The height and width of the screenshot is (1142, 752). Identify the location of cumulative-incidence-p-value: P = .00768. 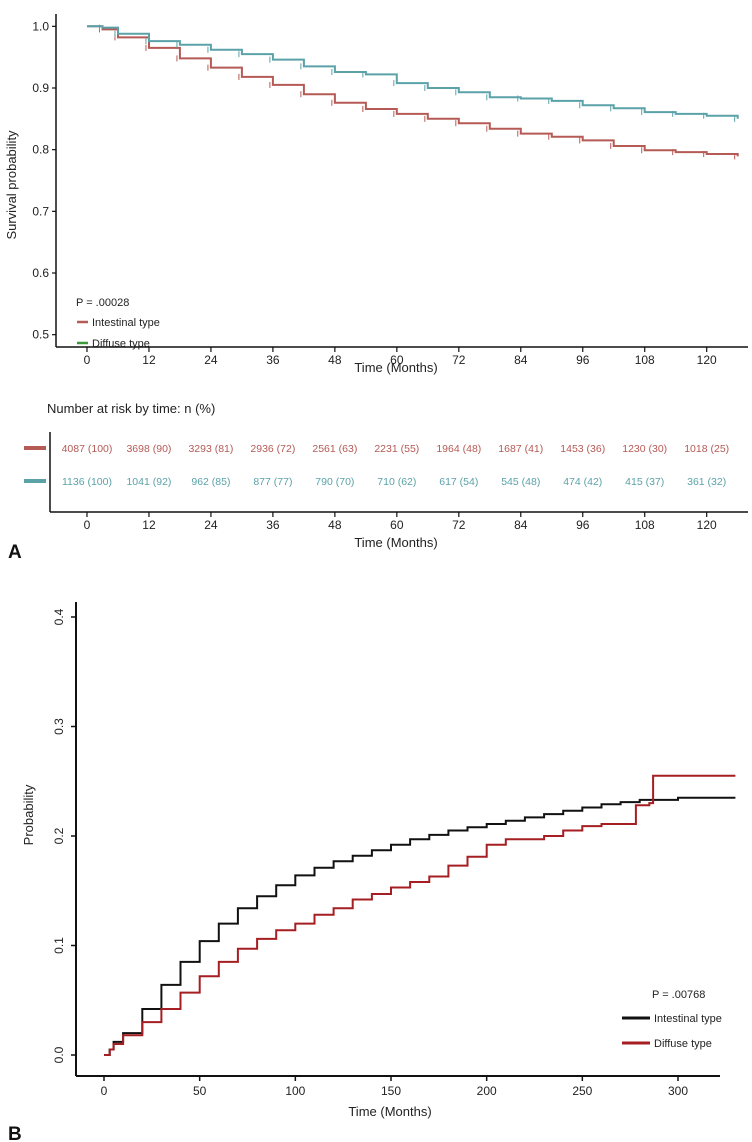
(678, 995).